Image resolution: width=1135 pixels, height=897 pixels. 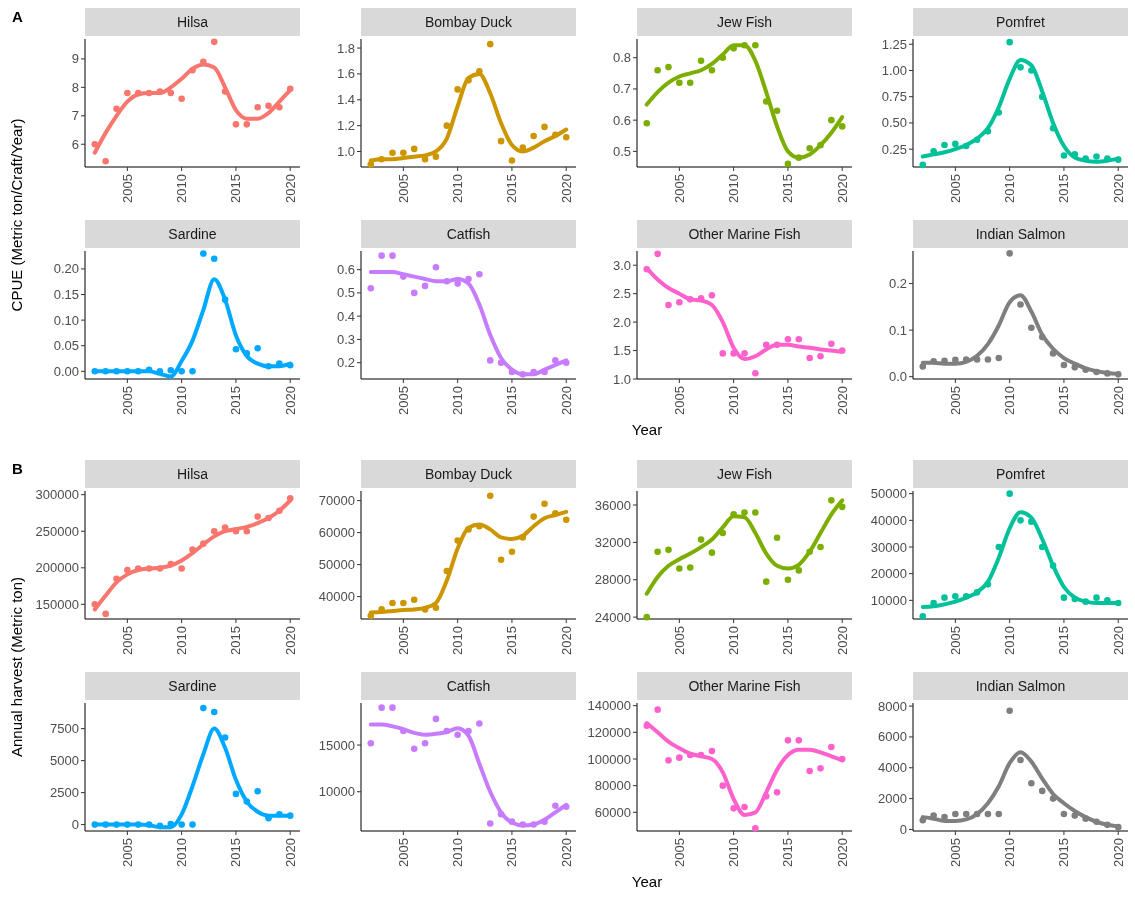 I want to click on y-tick-label: 7500, so click(x=64, y=729).